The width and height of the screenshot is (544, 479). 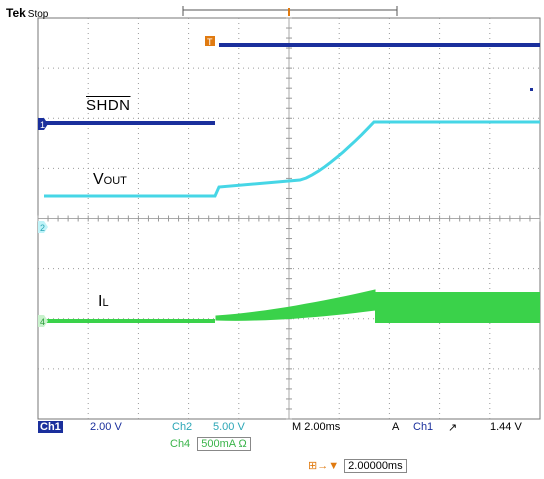 What do you see at coordinates (295, 305) in the screenshot?
I see `ch4-ramp-band` at bounding box center [295, 305].